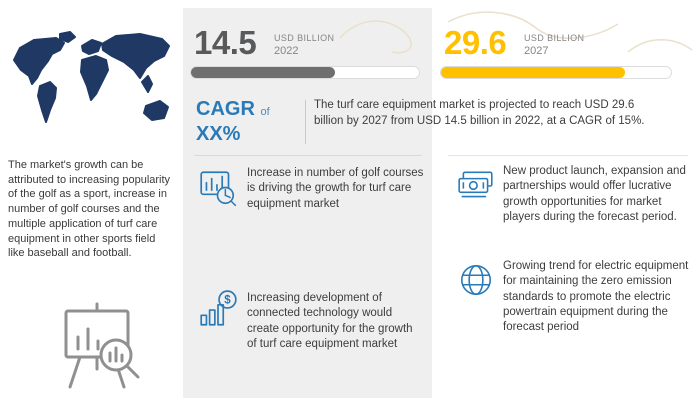  I want to click on market-size-2022-value: 14.5, so click(225, 42).